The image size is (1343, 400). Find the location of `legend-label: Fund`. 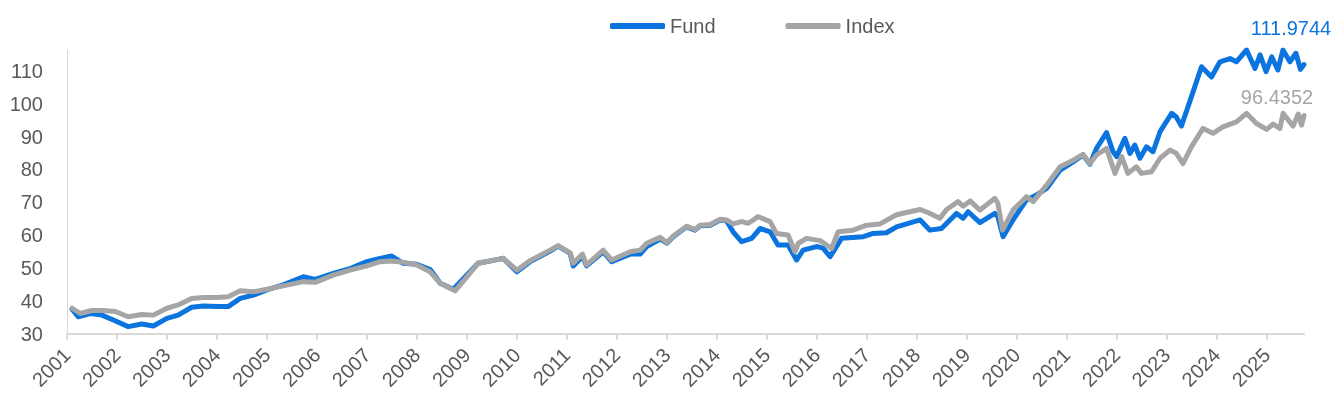

legend-label: Fund is located at coordinates (693, 26).